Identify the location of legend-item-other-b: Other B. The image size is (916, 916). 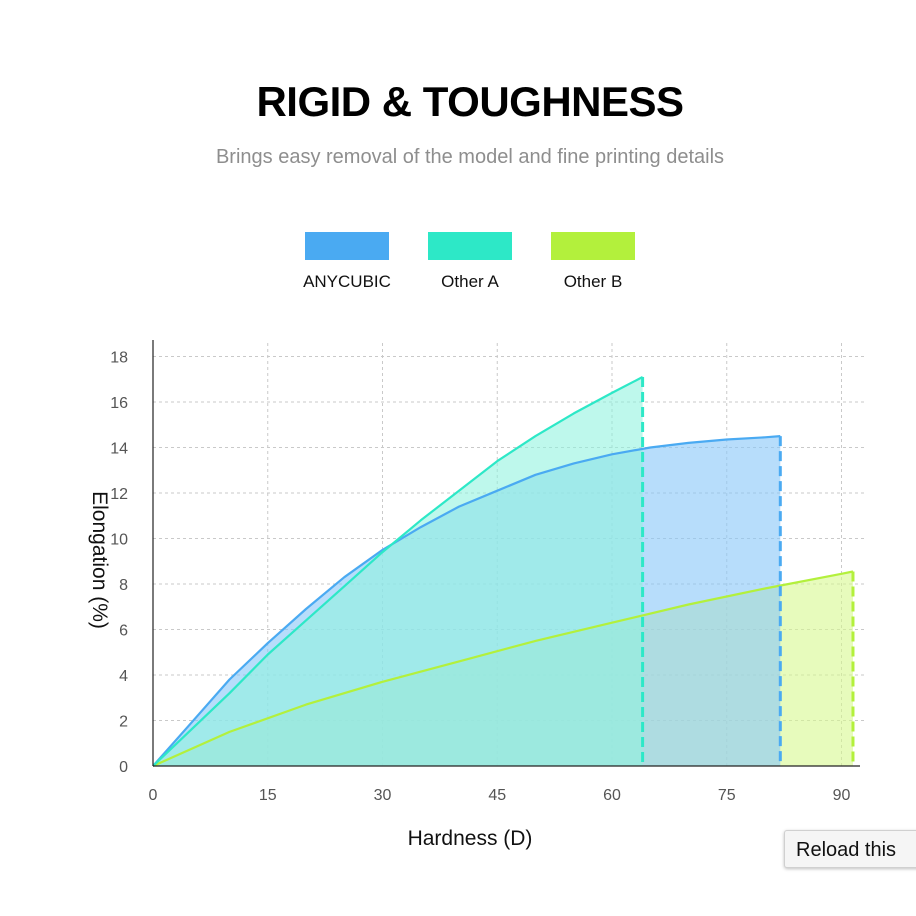
(593, 262).